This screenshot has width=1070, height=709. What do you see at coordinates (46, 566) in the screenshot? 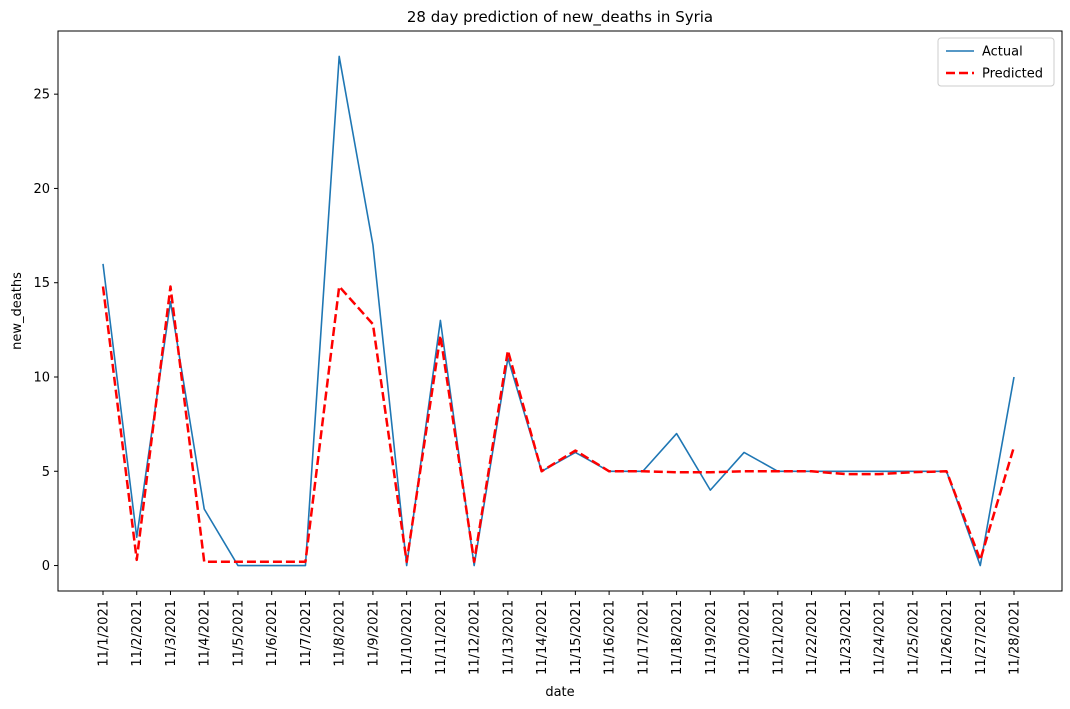
I see `y-tick-label: 0` at bounding box center [46, 566].